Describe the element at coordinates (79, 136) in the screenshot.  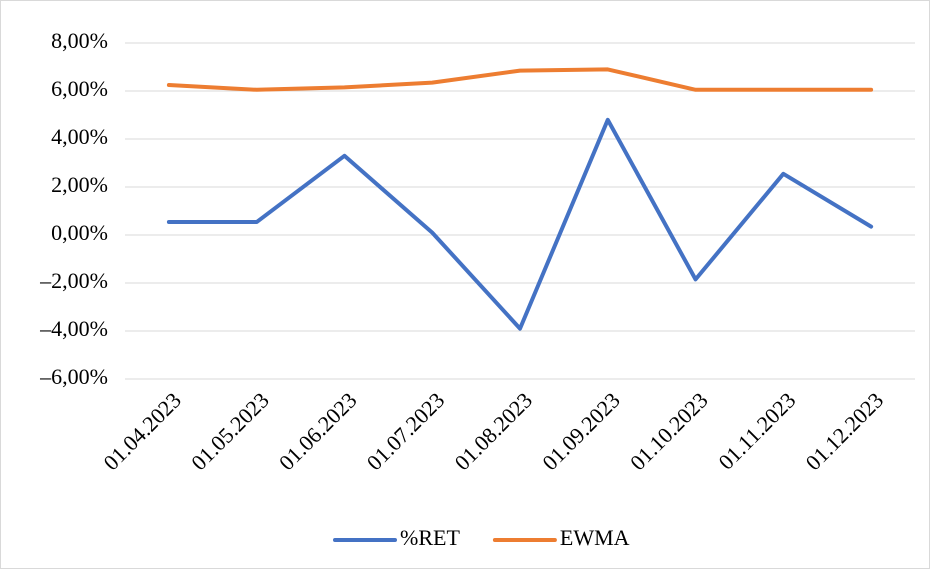
I see `y-tick-label: 4,00%` at that location.